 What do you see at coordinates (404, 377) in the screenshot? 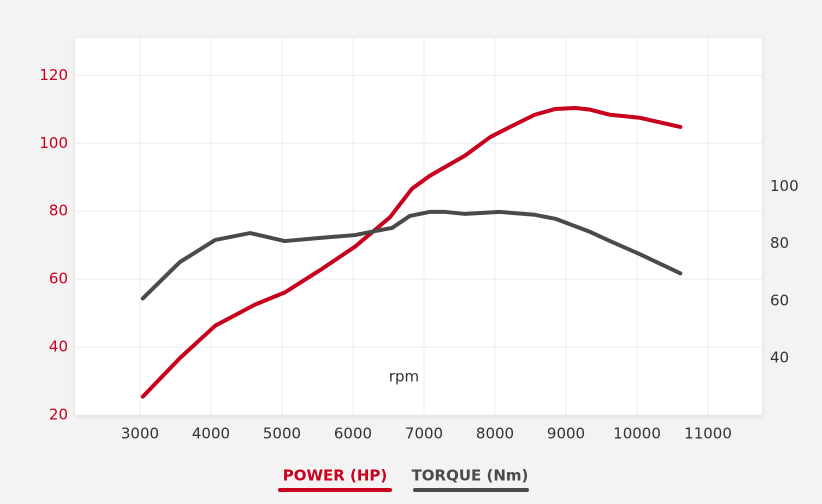
I see `x-axis-label: rpm` at bounding box center [404, 377].